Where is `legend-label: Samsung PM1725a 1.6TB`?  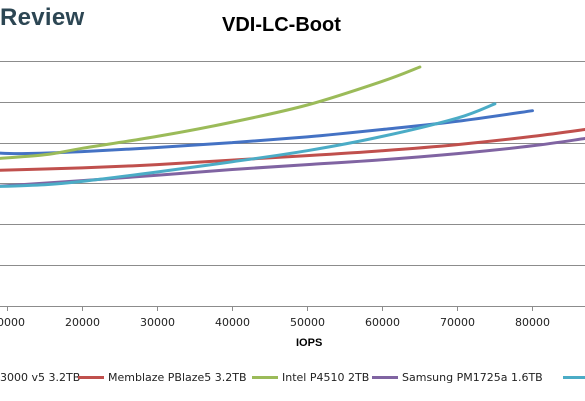 legend-label: Samsung PM1725a 1.6TB is located at coordinates (472, 377).